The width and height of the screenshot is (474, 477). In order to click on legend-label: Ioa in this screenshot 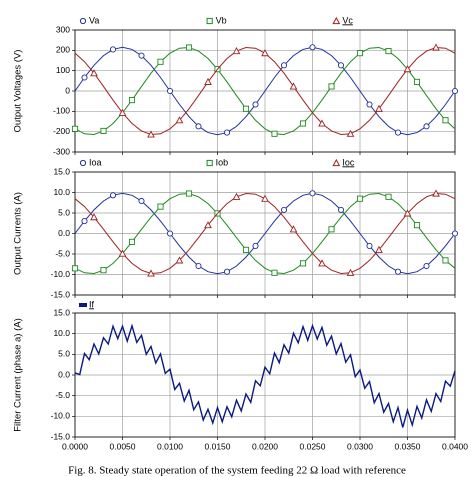, I will do `click(95, 162)`.